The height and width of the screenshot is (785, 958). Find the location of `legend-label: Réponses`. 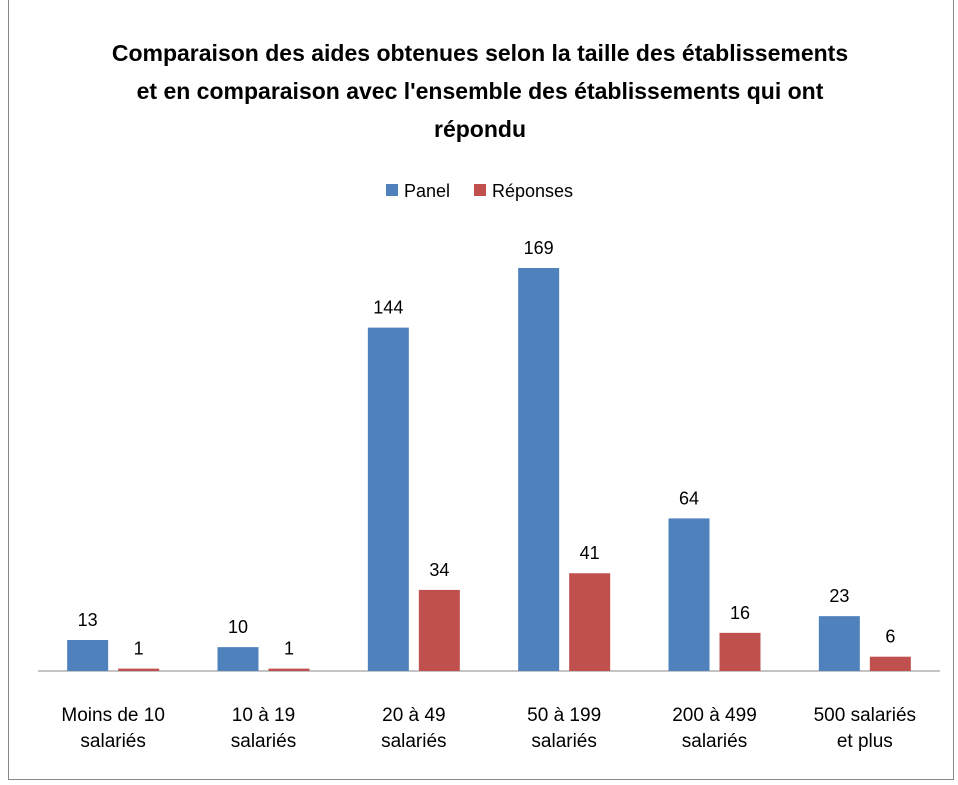

legend-label: Réponses is located at coordinates (532, 191).